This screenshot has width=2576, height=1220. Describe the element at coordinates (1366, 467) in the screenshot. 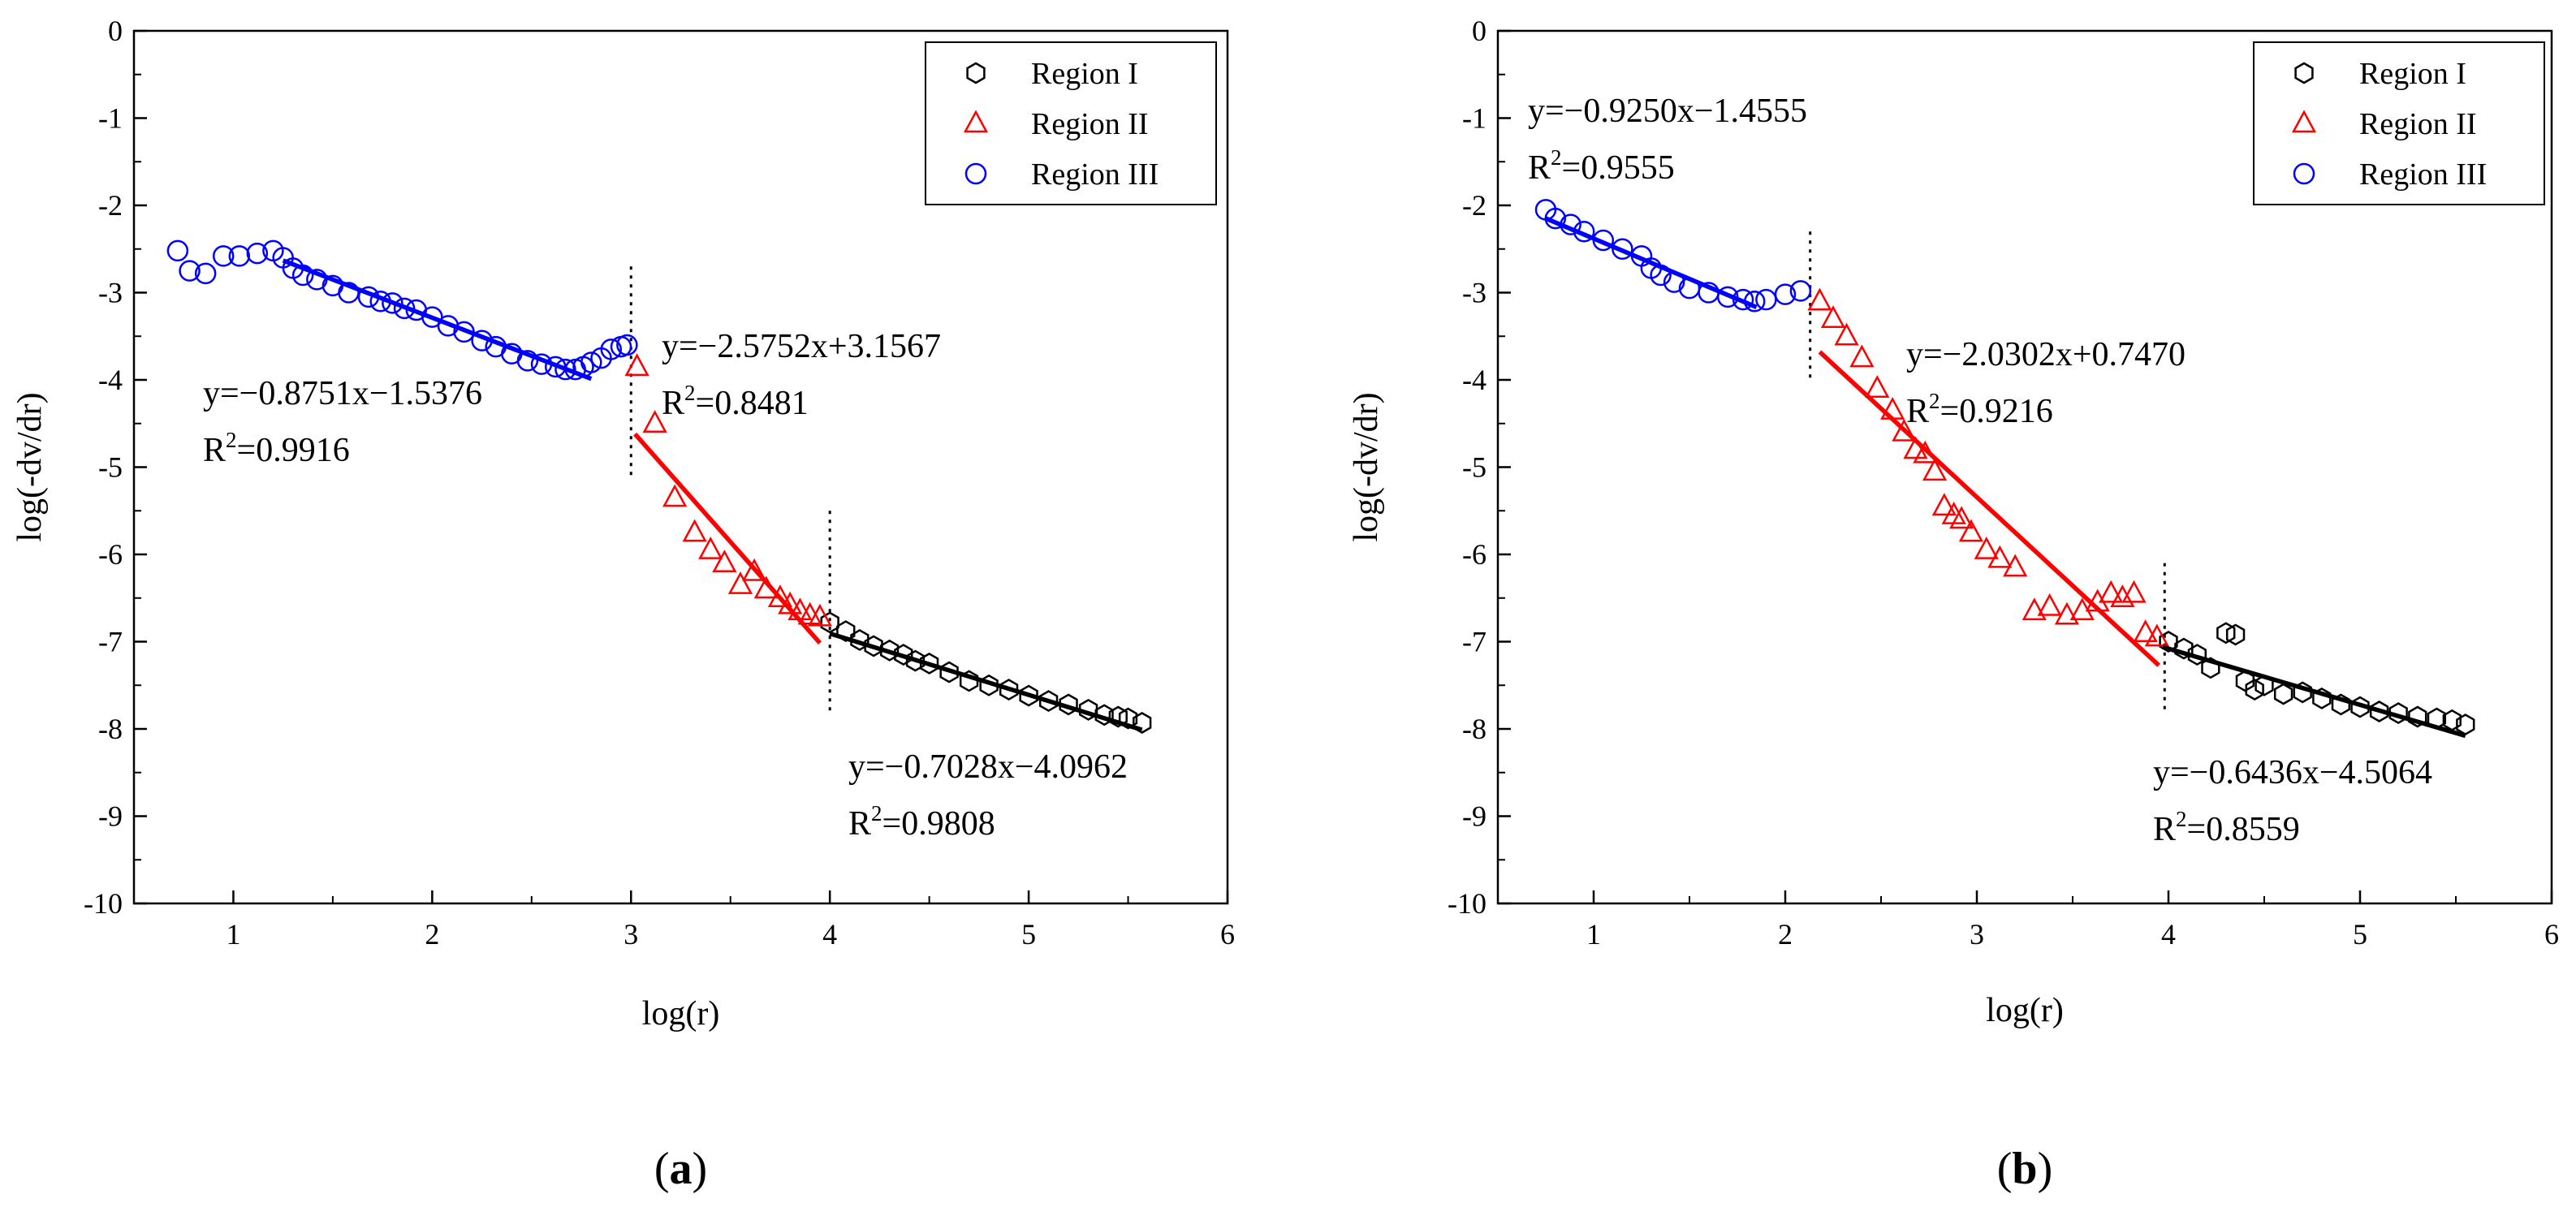

I see `y-axis-label: log(-dv/dr)` at that location.